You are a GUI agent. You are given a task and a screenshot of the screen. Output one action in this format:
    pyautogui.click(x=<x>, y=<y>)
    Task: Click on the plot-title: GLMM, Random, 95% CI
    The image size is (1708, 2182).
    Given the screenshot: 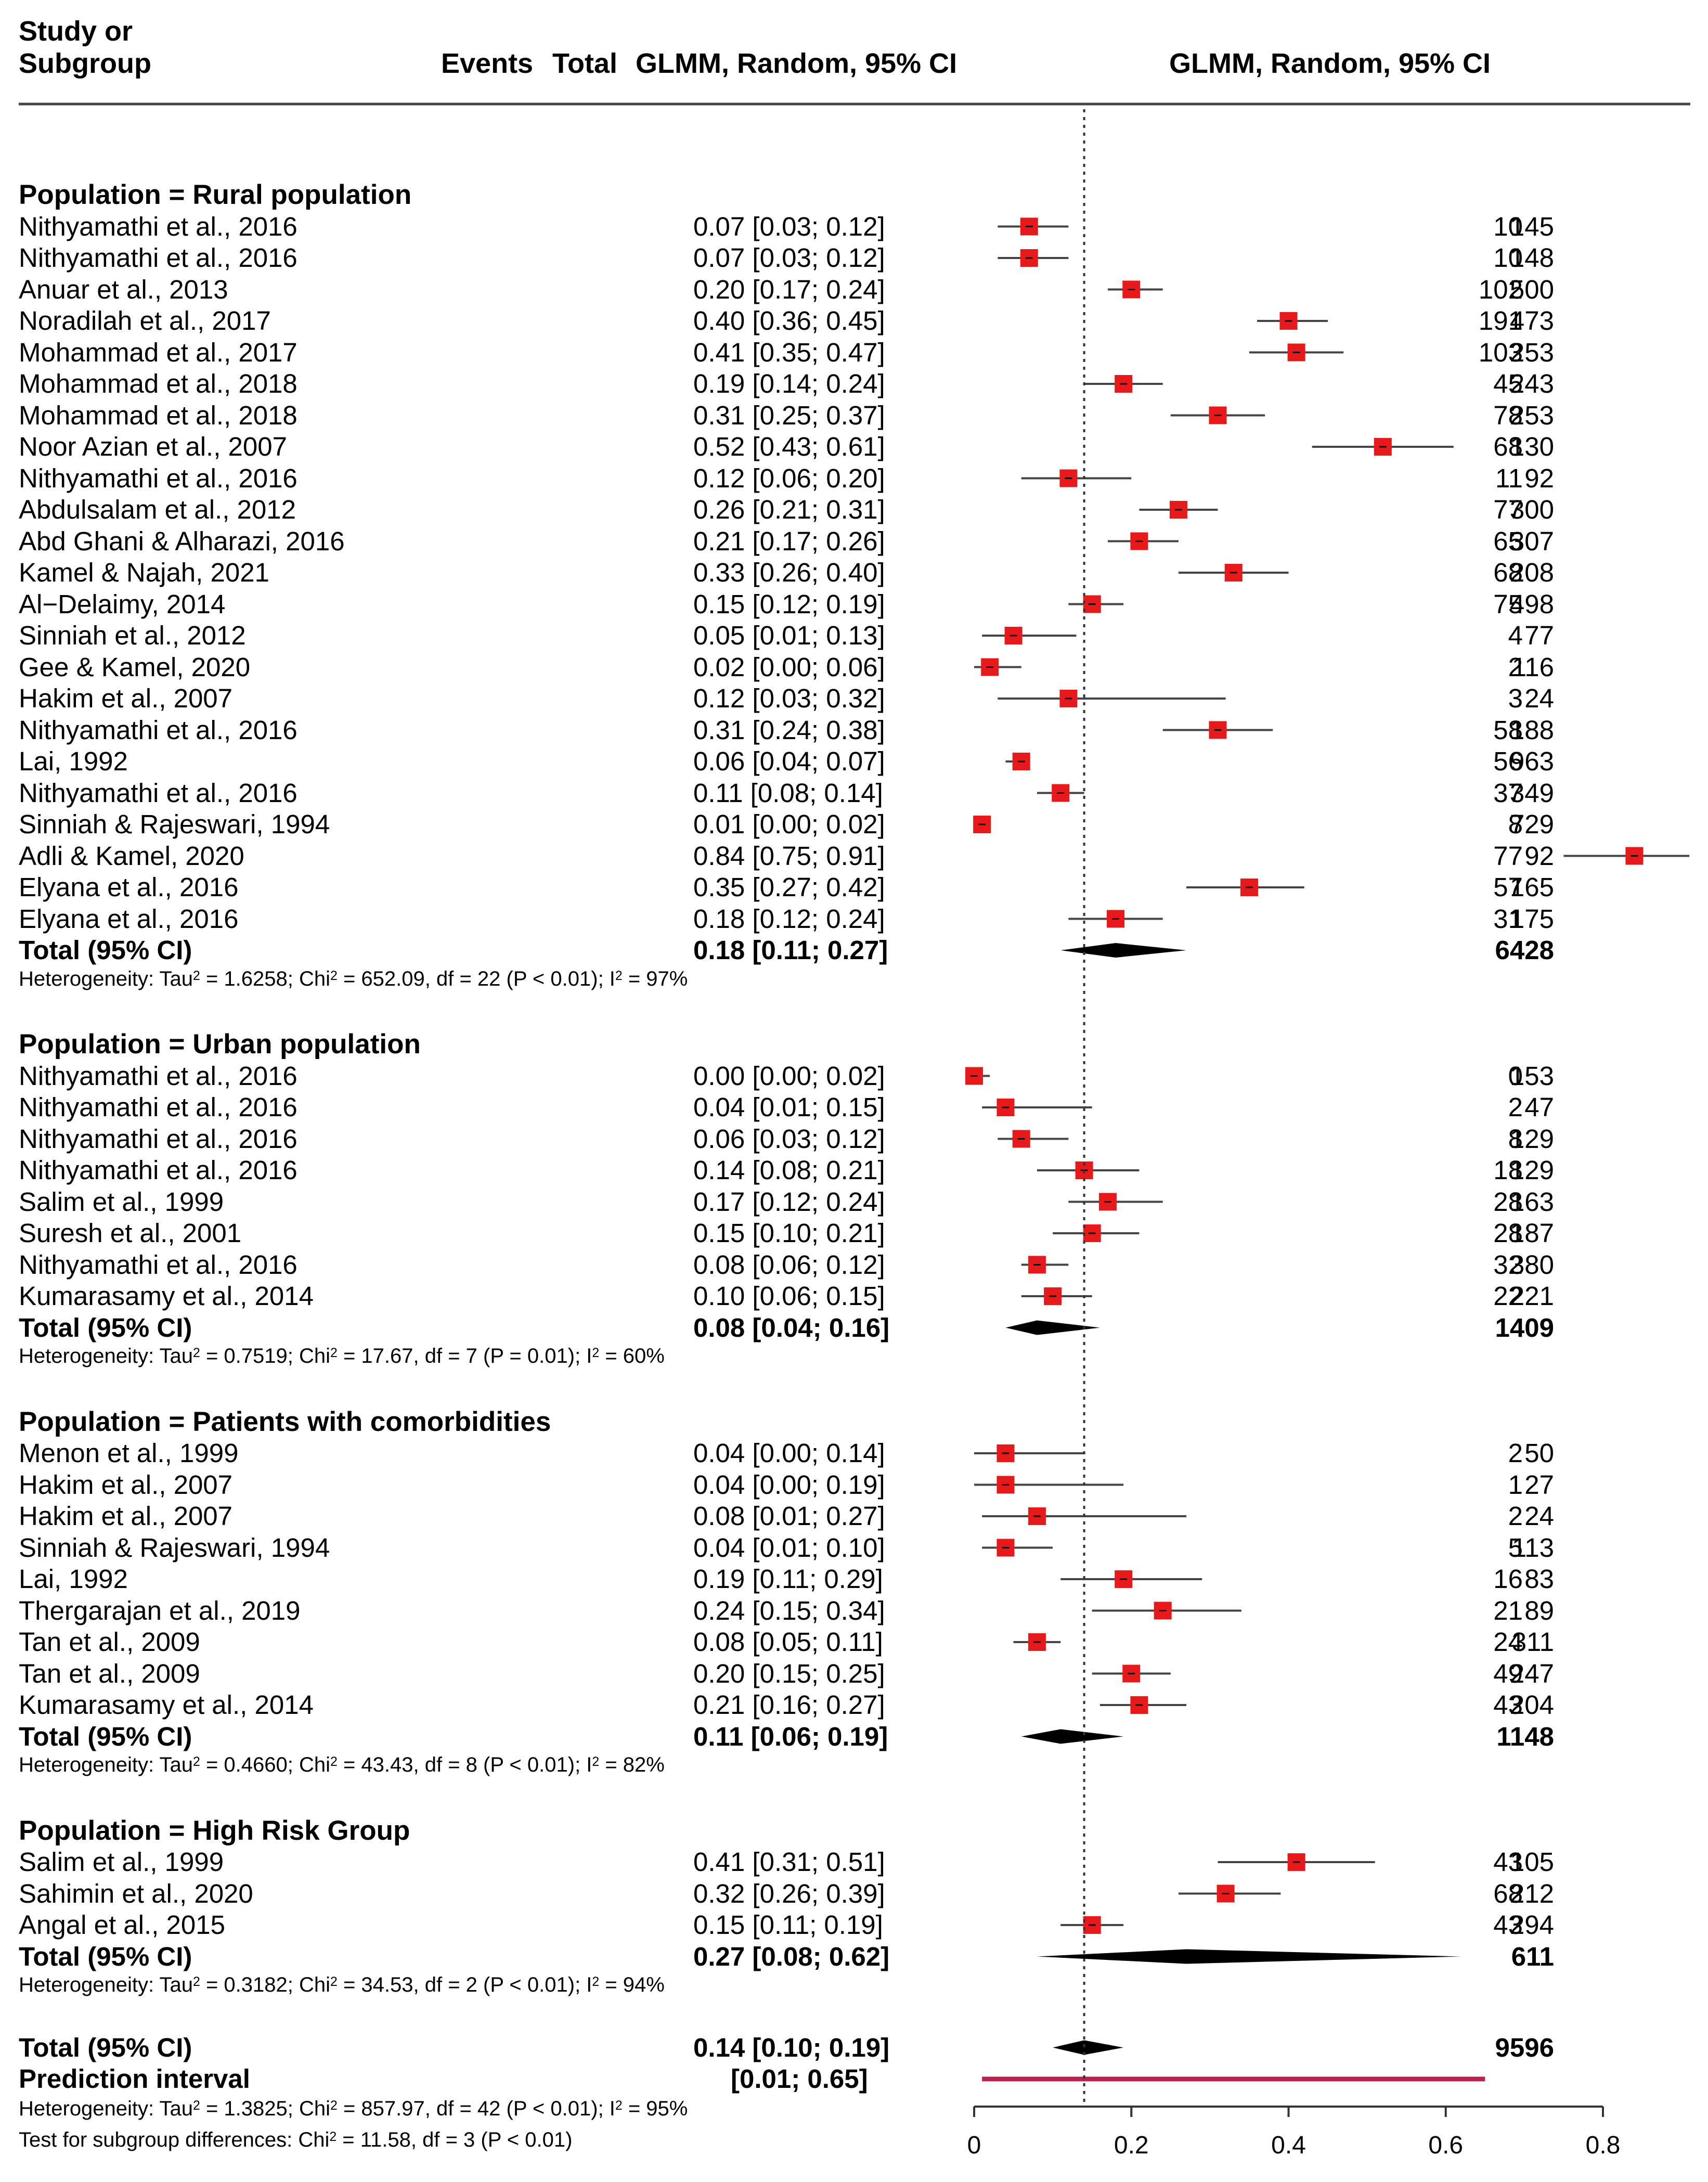 What is the action you would take?
    pyautogui.click(x=1330, y=64)
    